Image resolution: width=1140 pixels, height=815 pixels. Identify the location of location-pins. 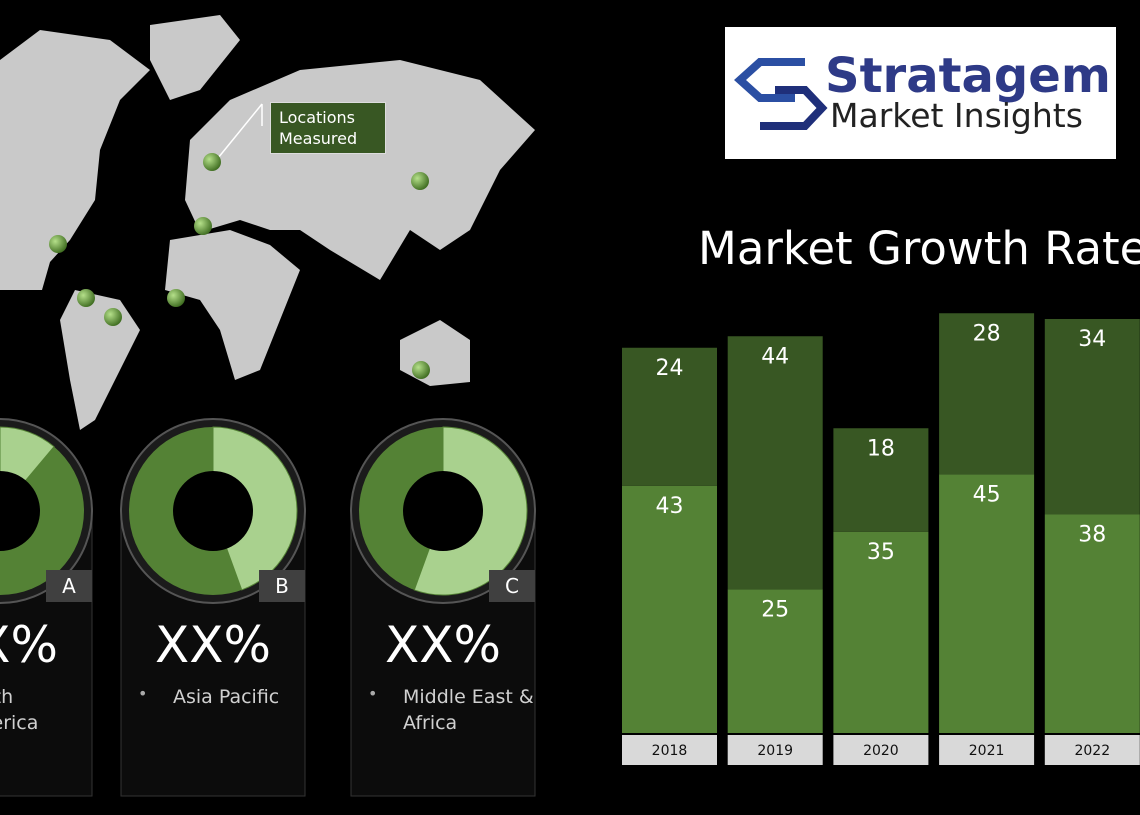
(239, 266).